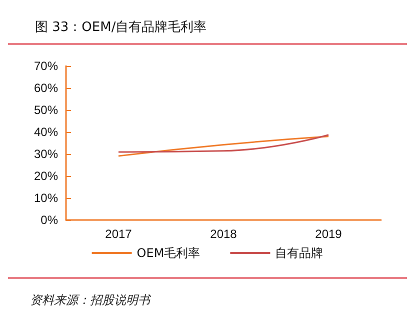 This screenshot has height=320, width=415. I want to click on legend-label: 自有品牌, so click(299, 253).